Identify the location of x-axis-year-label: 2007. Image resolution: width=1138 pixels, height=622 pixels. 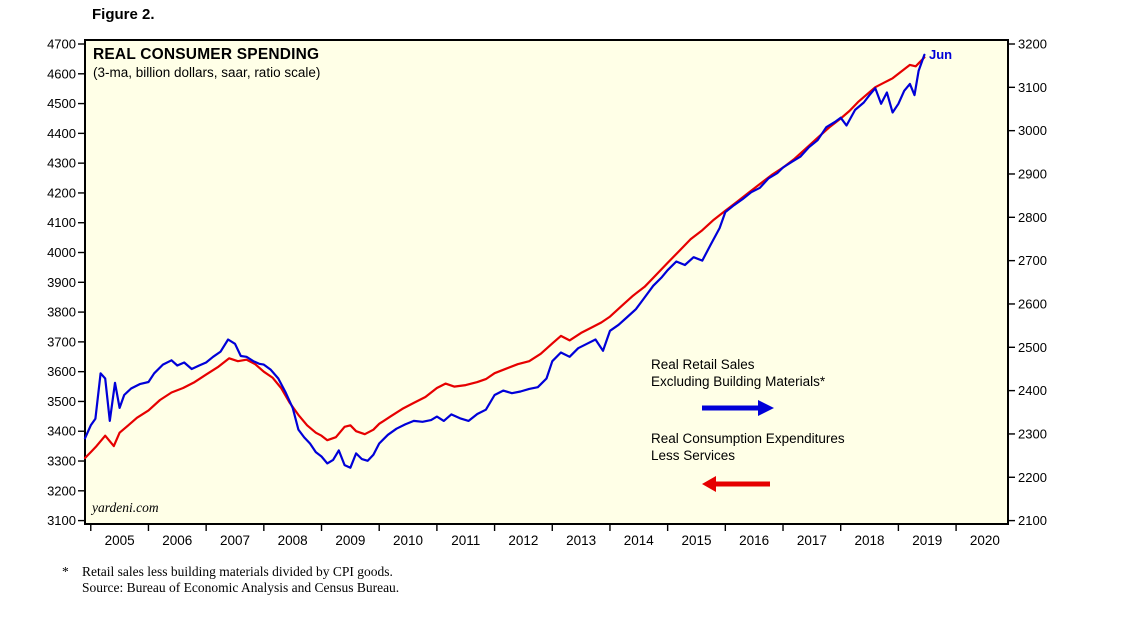
(235, 540).